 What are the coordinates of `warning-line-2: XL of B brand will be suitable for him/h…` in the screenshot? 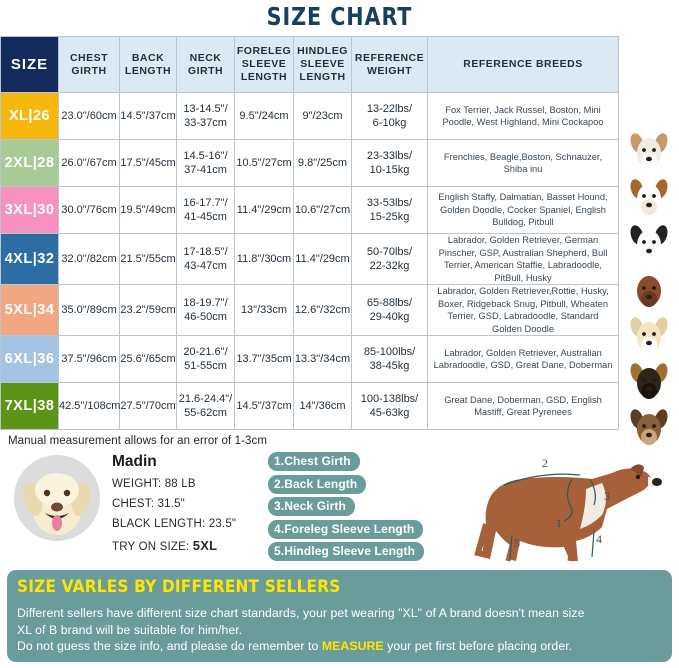 It's located at (130, 629).